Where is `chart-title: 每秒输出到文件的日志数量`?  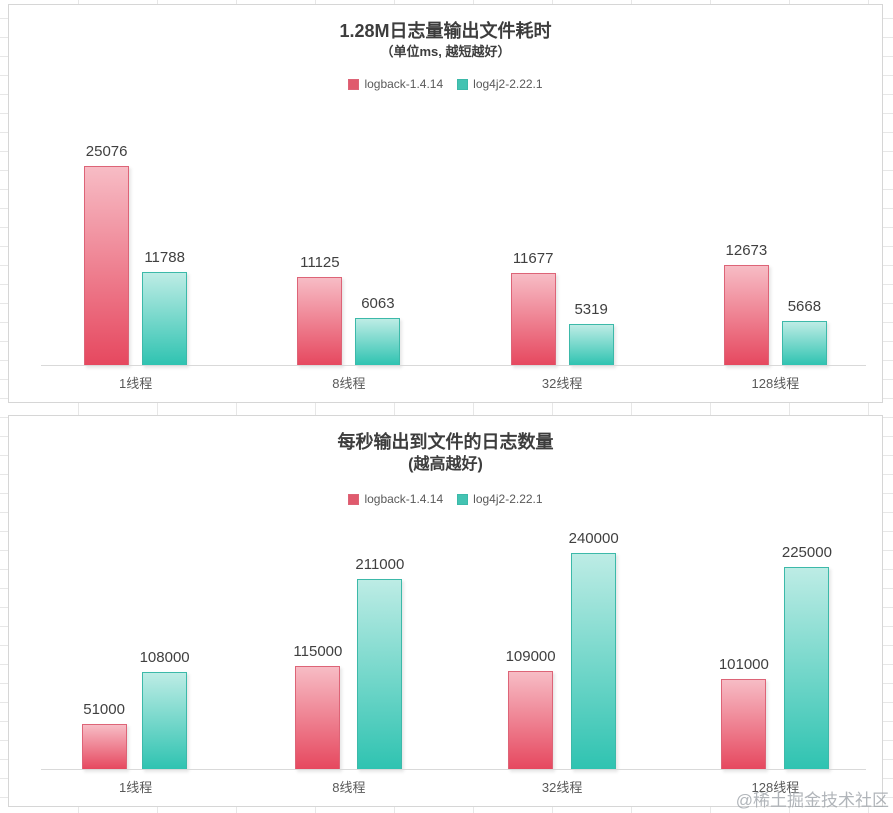 chart-title: 每秒输出到文件的日志数量 is located at coordinates (445, 442).